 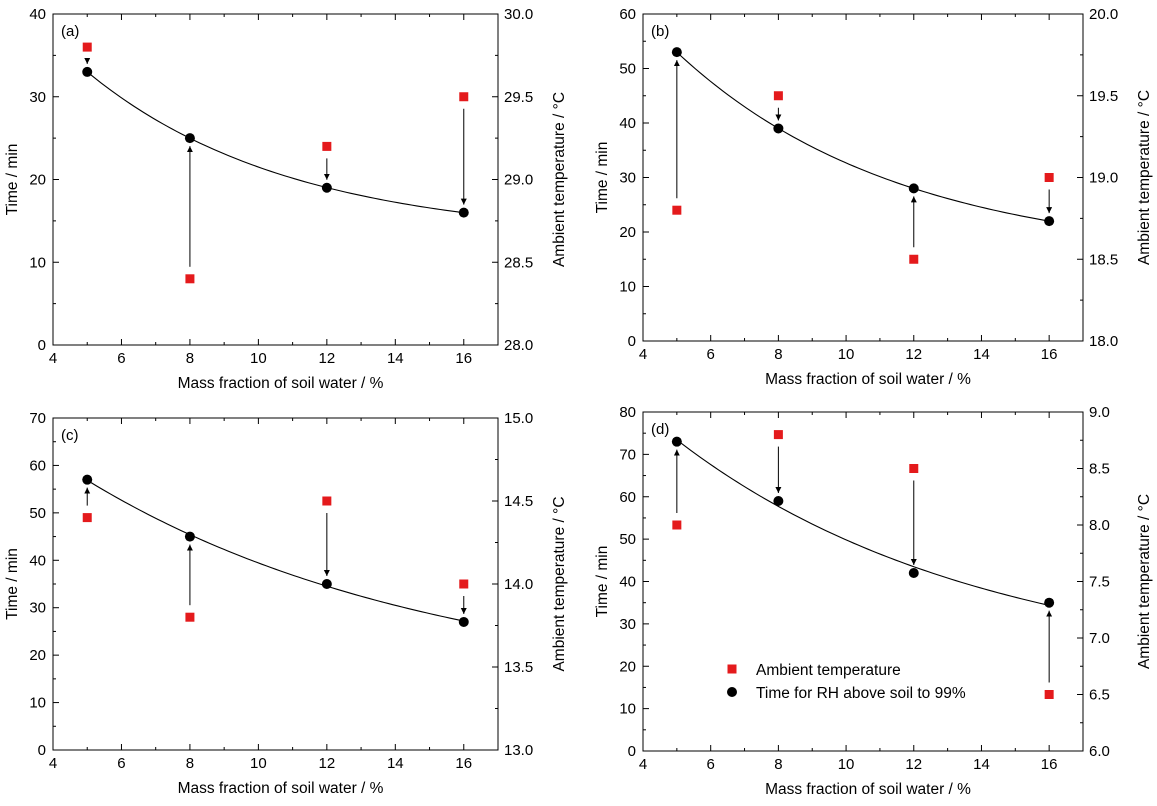 What do you see at coordinates (70, 435) in the screenshot?
I see `panel-label: (c)` at bounding box center [70, 435].